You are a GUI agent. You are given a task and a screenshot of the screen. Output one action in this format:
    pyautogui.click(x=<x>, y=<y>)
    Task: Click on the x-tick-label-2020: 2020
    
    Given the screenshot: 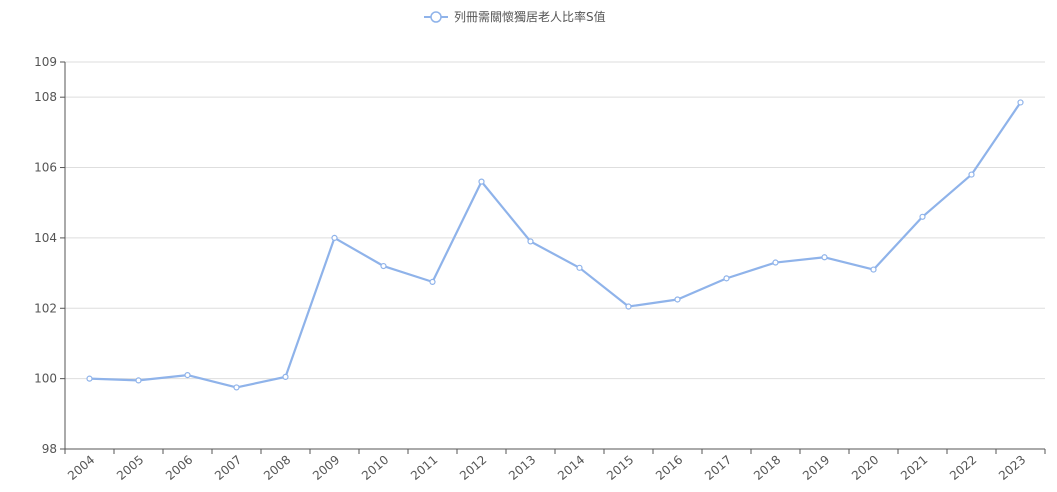 What is the action you would take?
    pyautogui.click(x=865, y=468)
    